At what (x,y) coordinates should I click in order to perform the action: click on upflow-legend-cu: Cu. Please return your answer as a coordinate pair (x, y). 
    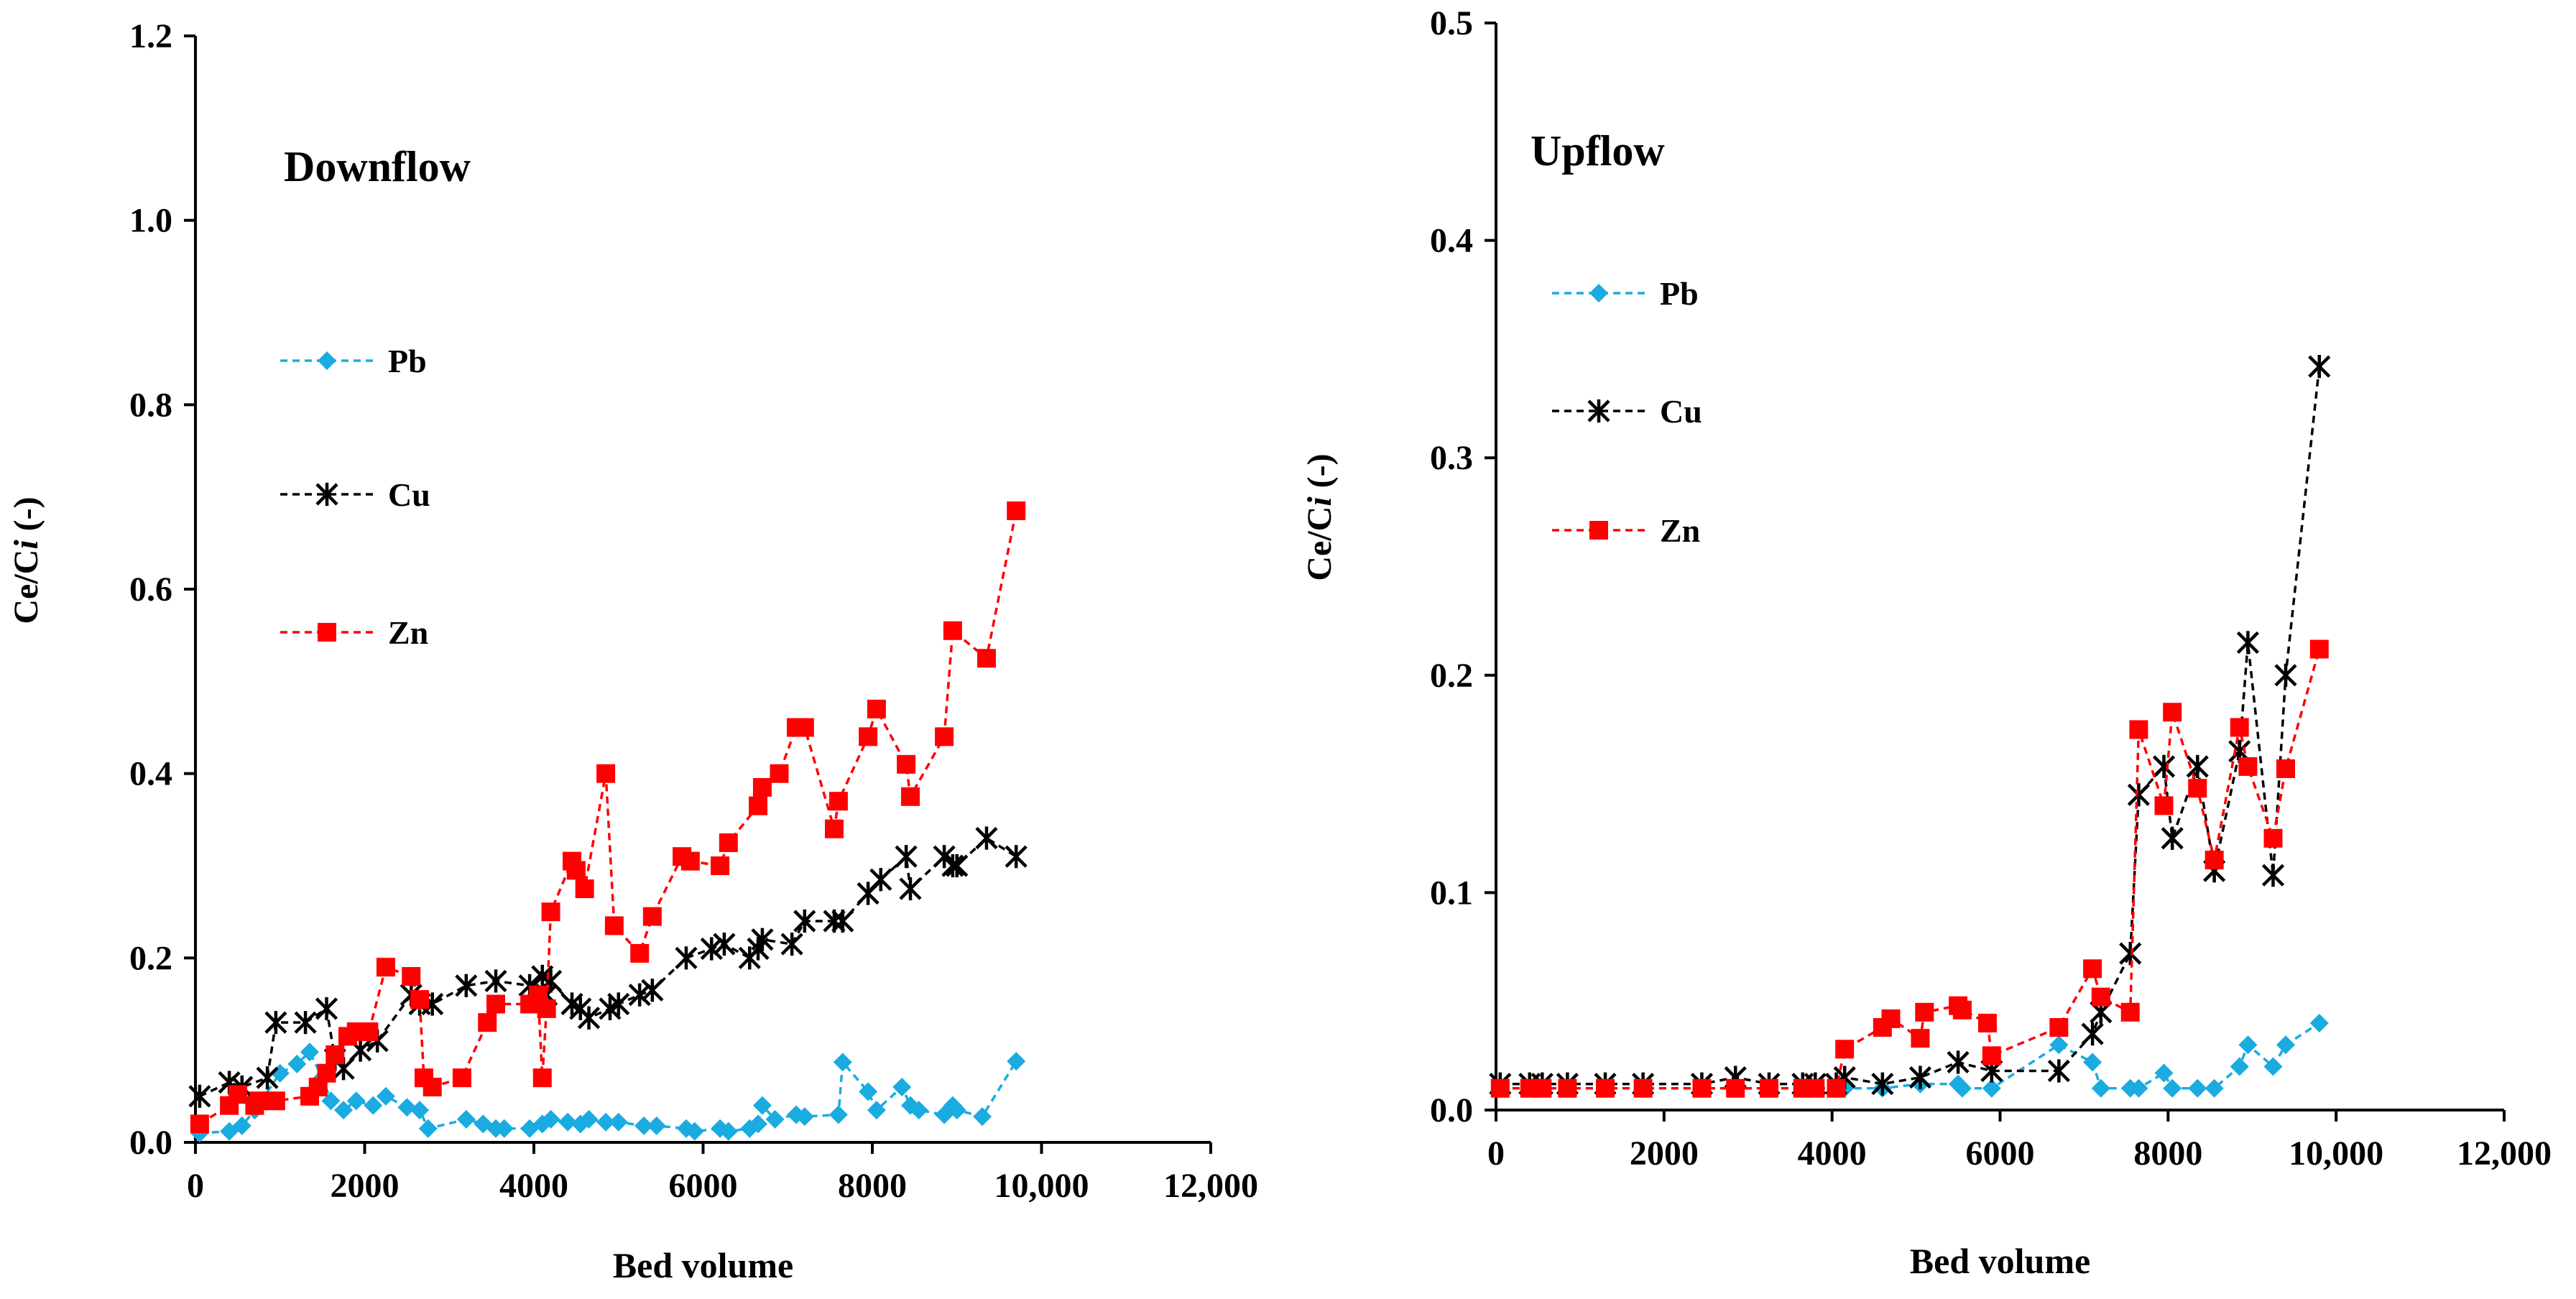
    Looking at the image, I should click on (1627, 412).